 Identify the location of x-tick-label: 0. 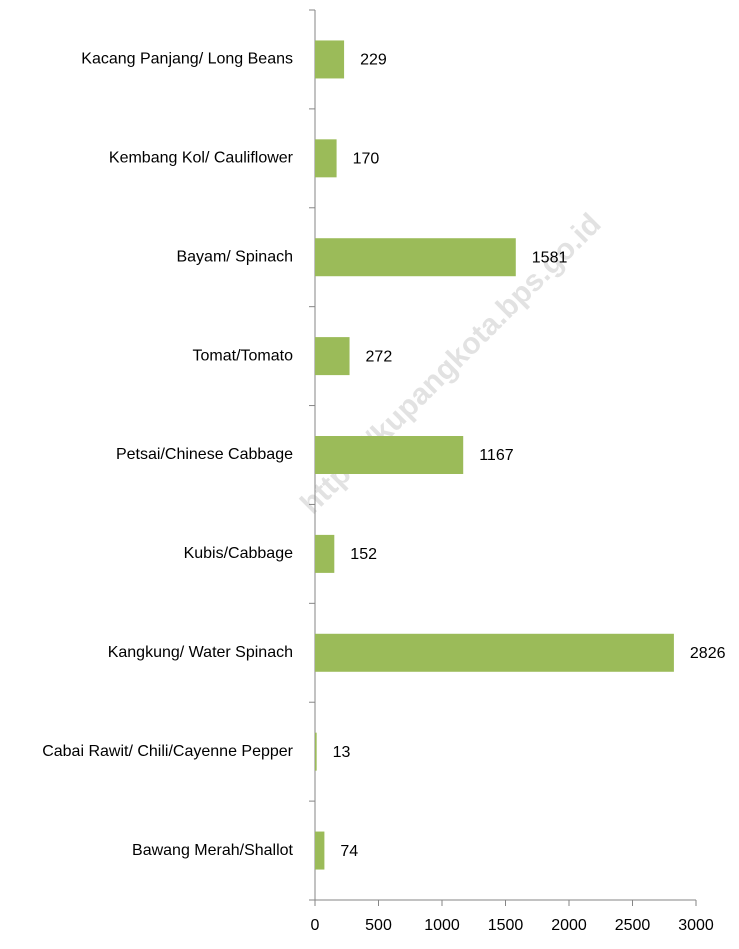
(315, 925).